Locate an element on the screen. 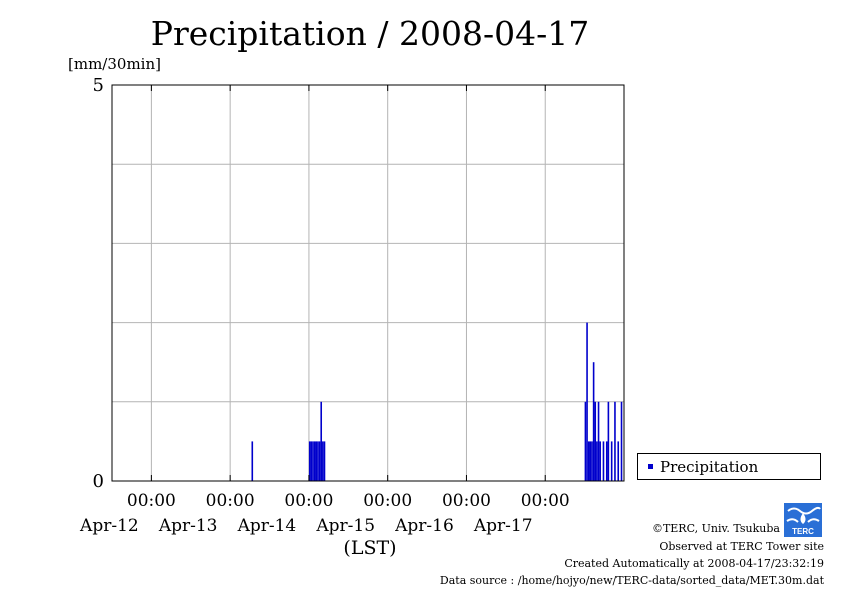 The height and width of the screenshot is (595, 842). legend: Precipitation is located at coordinates (729, 466).